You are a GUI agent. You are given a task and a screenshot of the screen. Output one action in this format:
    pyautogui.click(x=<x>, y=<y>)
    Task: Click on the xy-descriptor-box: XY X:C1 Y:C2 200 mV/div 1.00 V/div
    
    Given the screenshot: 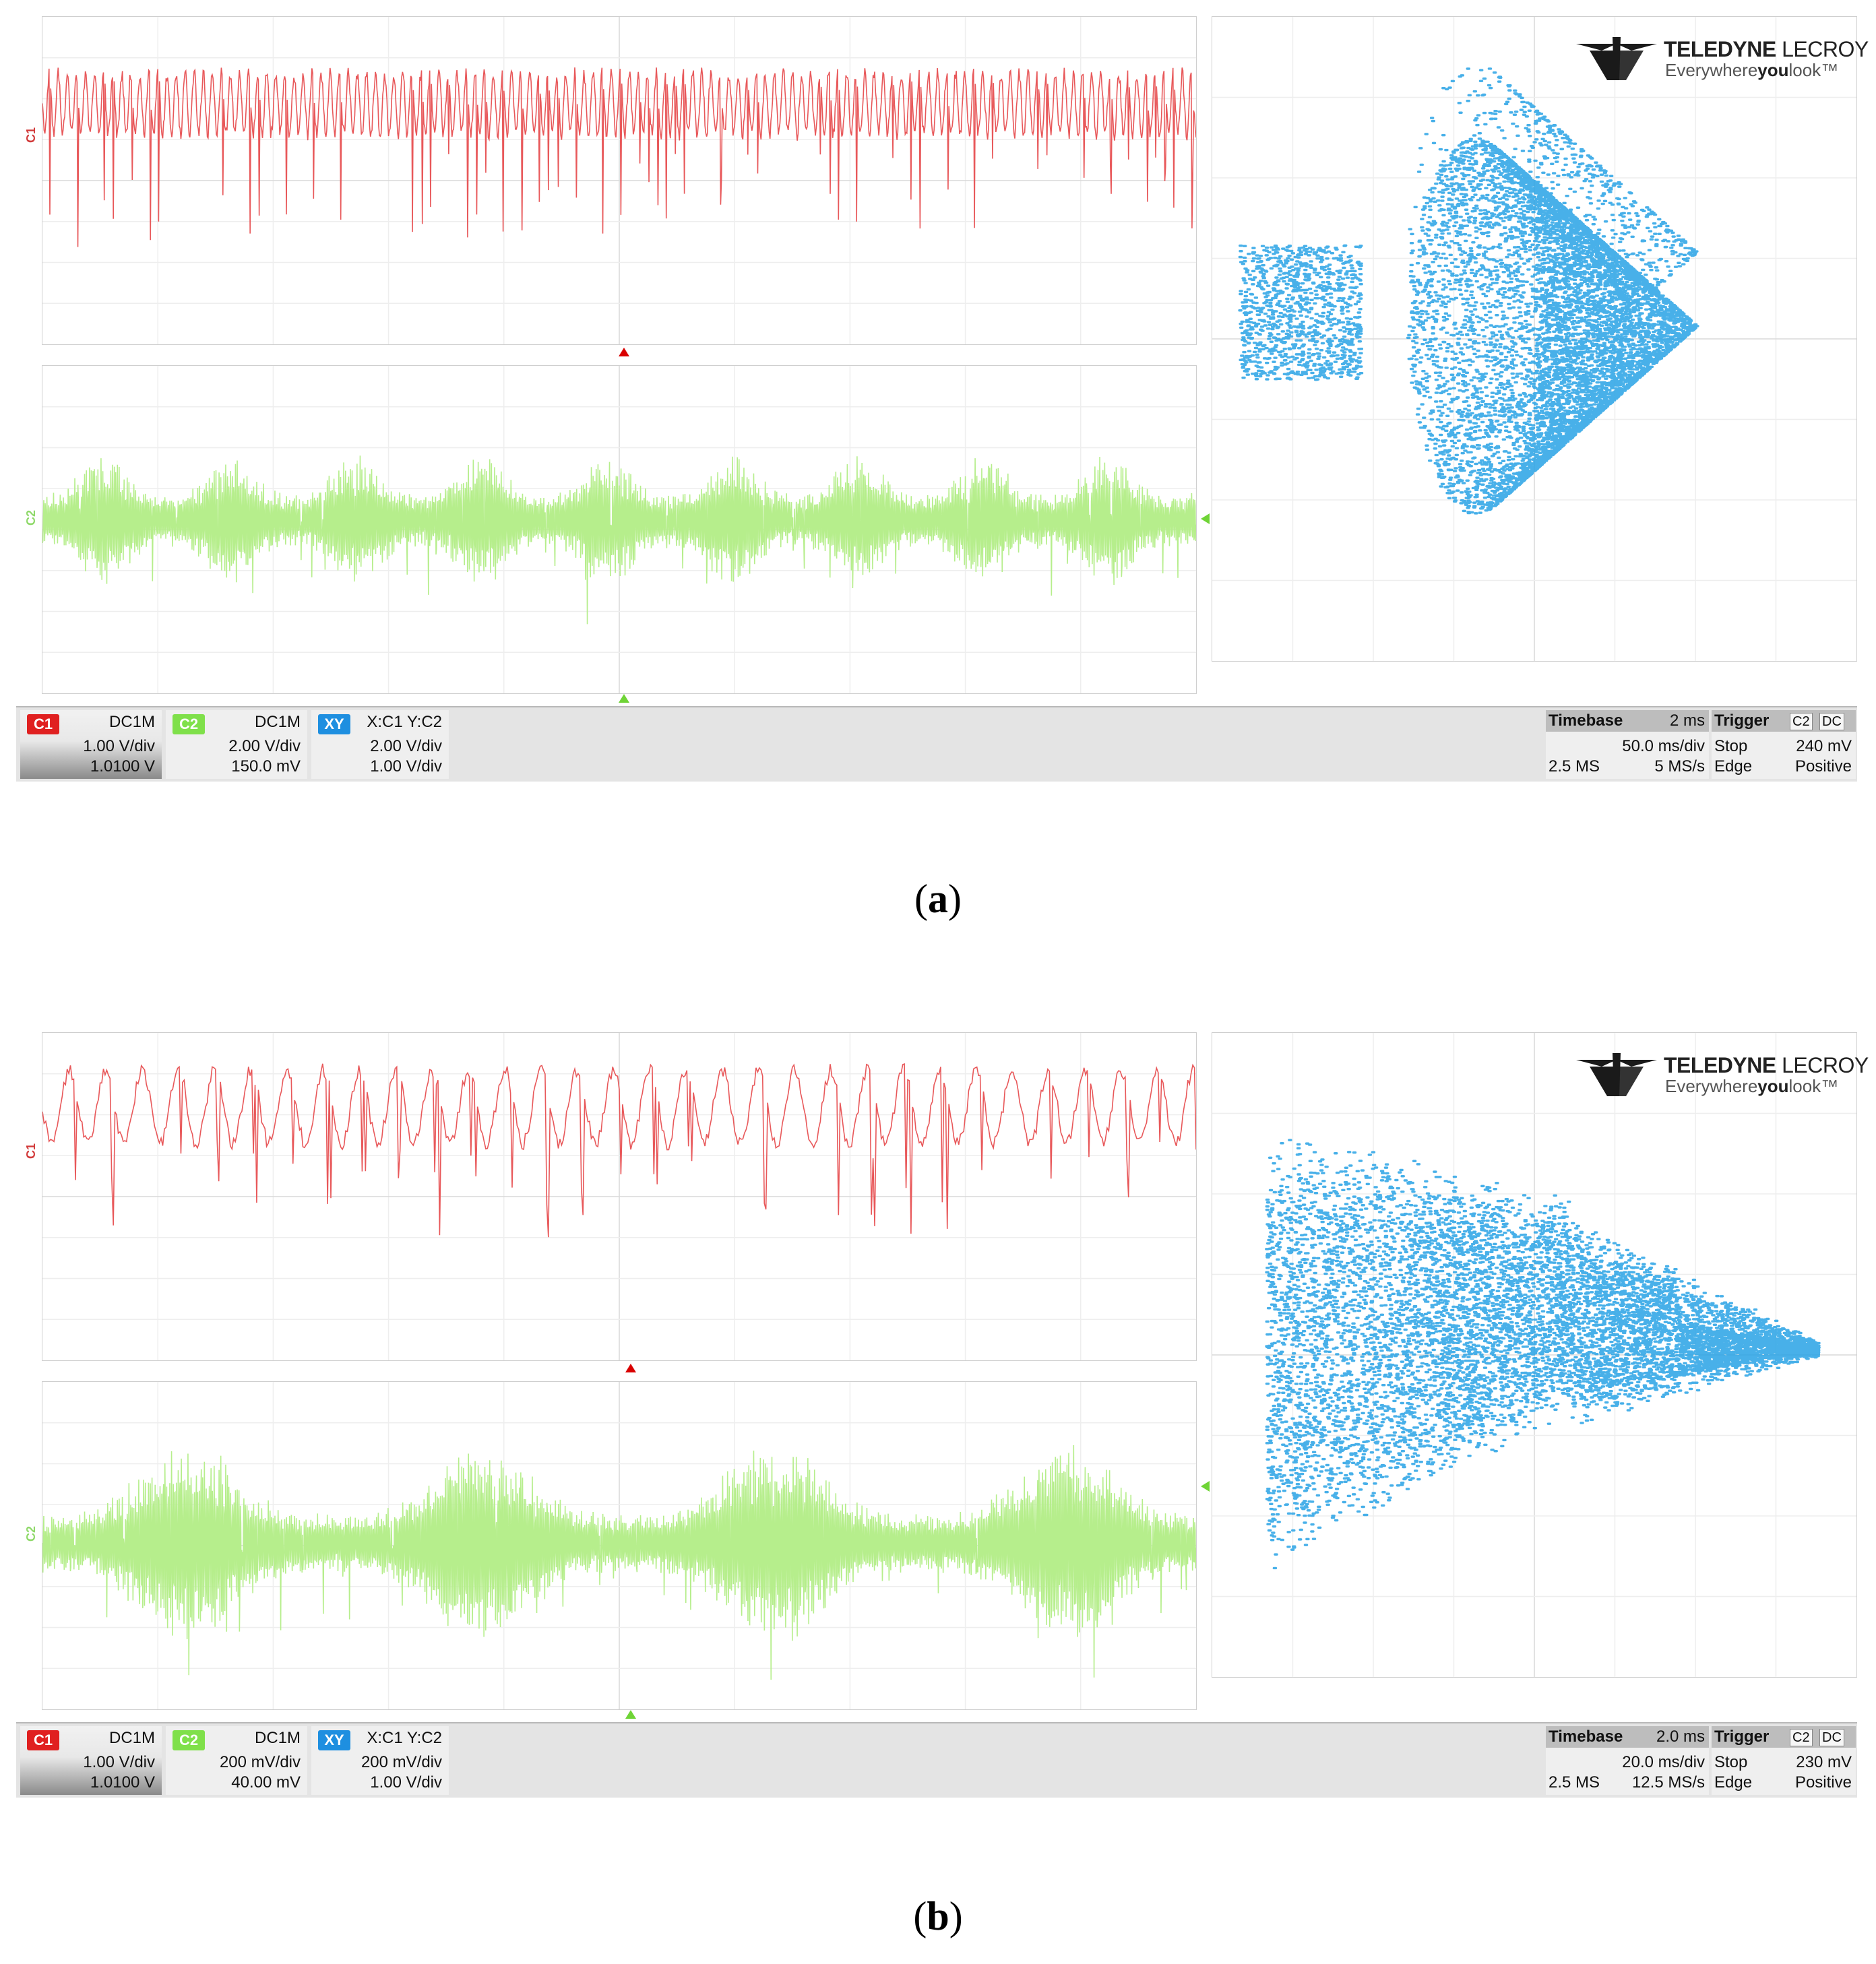 What is the action you would take?
    pyautogui.click(x=380, y=1761)
    